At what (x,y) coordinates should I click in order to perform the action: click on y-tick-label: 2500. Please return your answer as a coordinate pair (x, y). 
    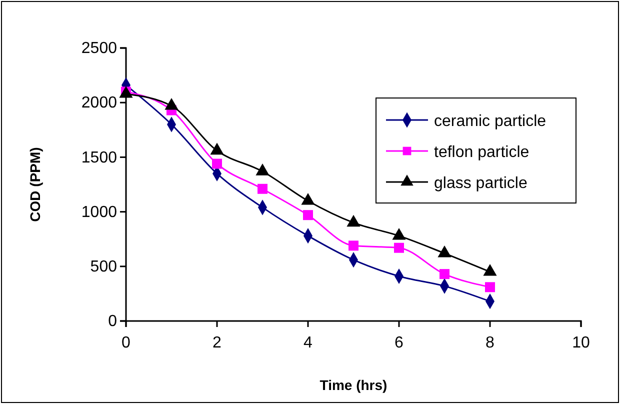
    Looking at the image, I should click on (99, 49).